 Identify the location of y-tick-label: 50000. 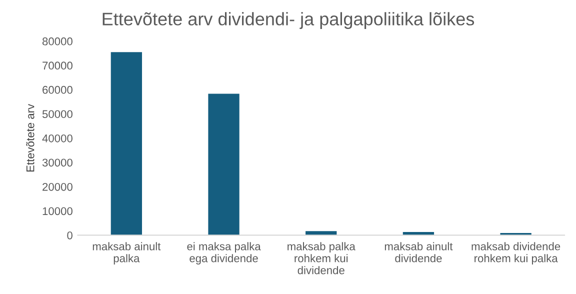
(57, 114).